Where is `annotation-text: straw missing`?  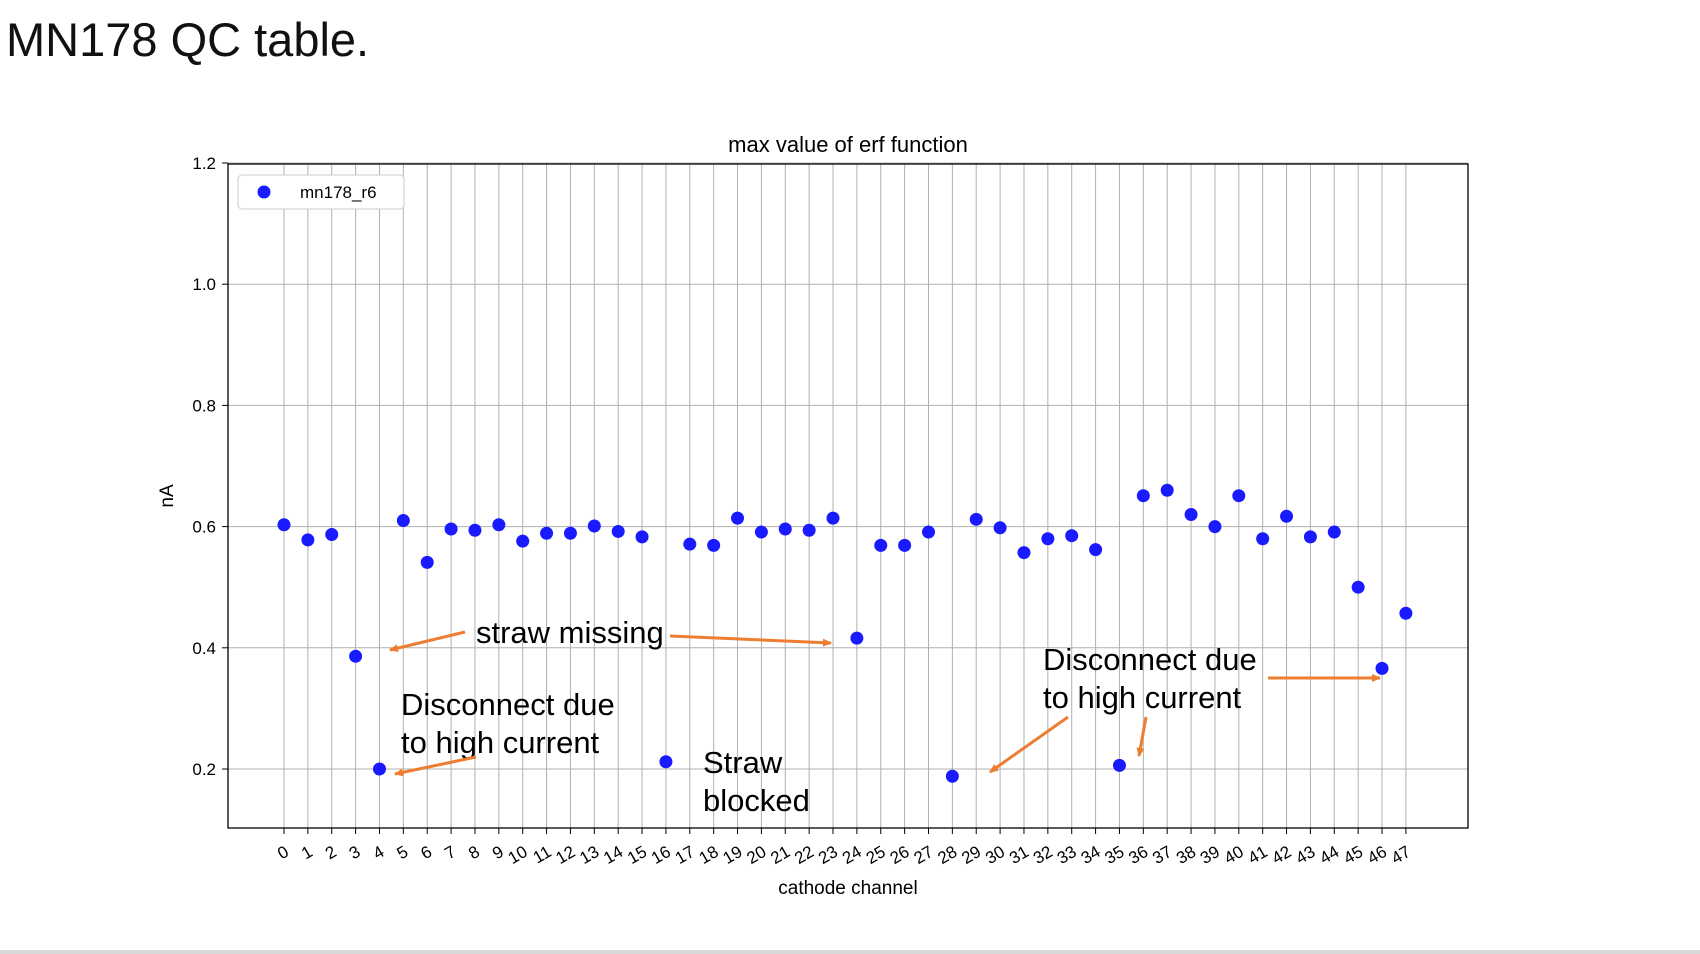 annotation-text: straw missing is located at coordinates (570, 632).